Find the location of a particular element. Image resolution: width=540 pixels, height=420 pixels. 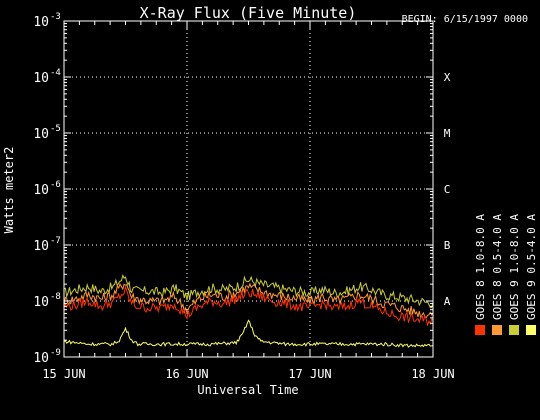

x-axis-label: Universal Time is located at coordinates (247, 390).